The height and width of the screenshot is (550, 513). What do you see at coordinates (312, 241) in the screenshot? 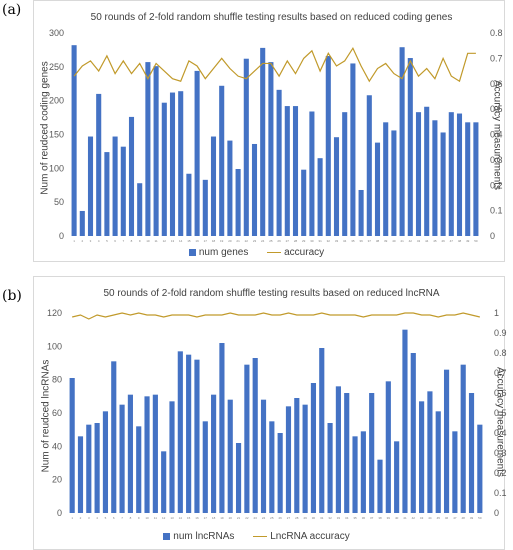
I see `x-tick-label: 30` at bounding box center [312, 241].